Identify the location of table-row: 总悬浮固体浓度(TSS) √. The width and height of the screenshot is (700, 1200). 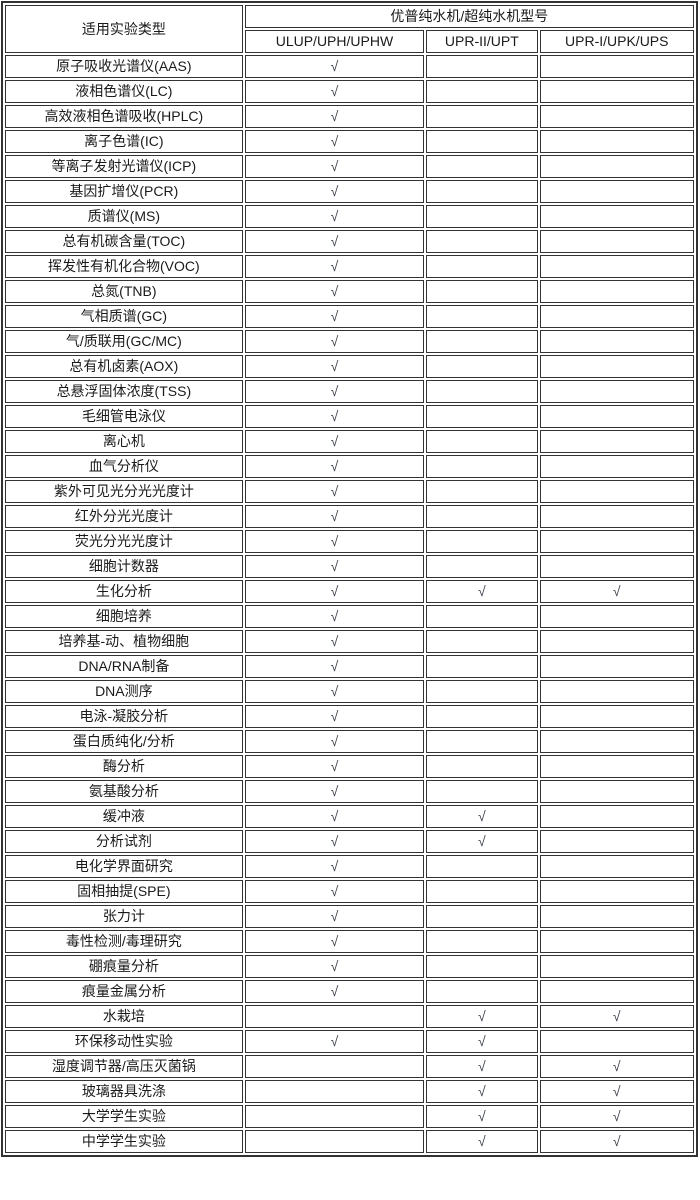
(349, 391).